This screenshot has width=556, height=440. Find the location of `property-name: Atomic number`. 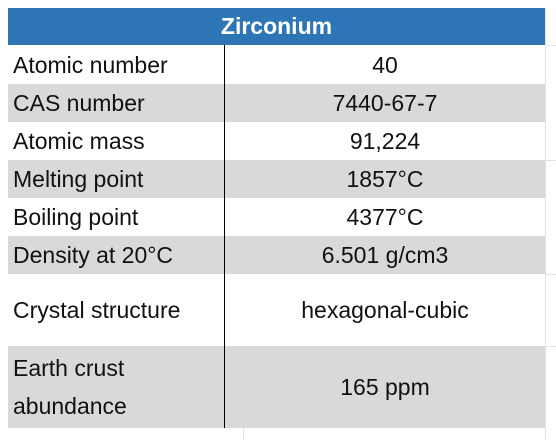

property-name: Atomic number is located at coordinates (90, 65).